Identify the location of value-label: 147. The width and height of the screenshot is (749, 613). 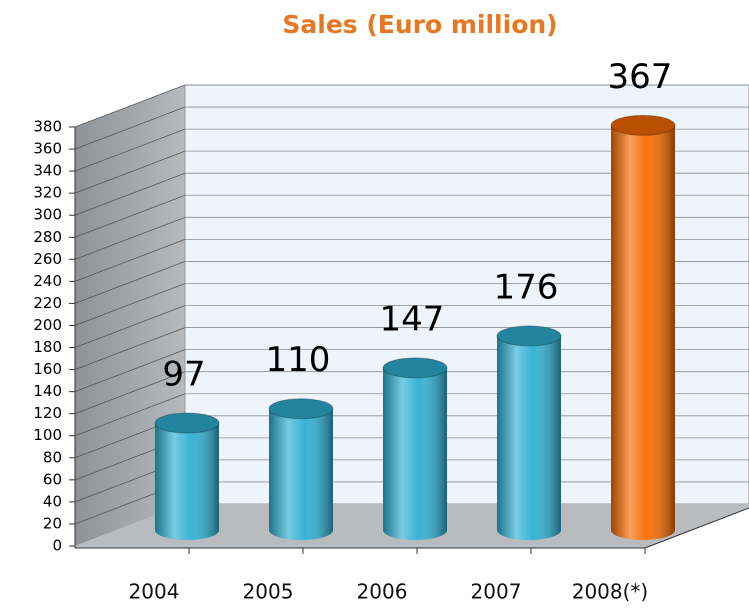
(412, 319).